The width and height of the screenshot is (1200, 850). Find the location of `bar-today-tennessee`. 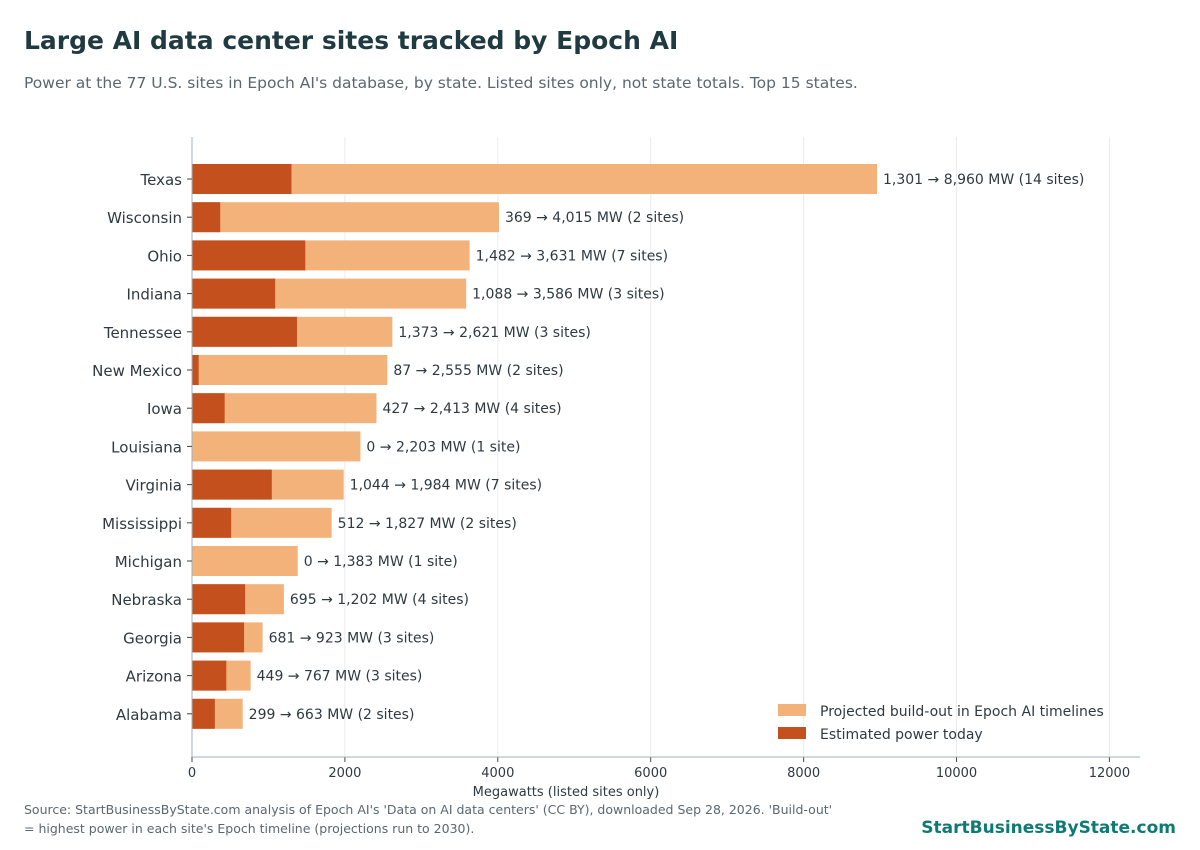

bar-today-tennessee is located at coordinates (244, 331).